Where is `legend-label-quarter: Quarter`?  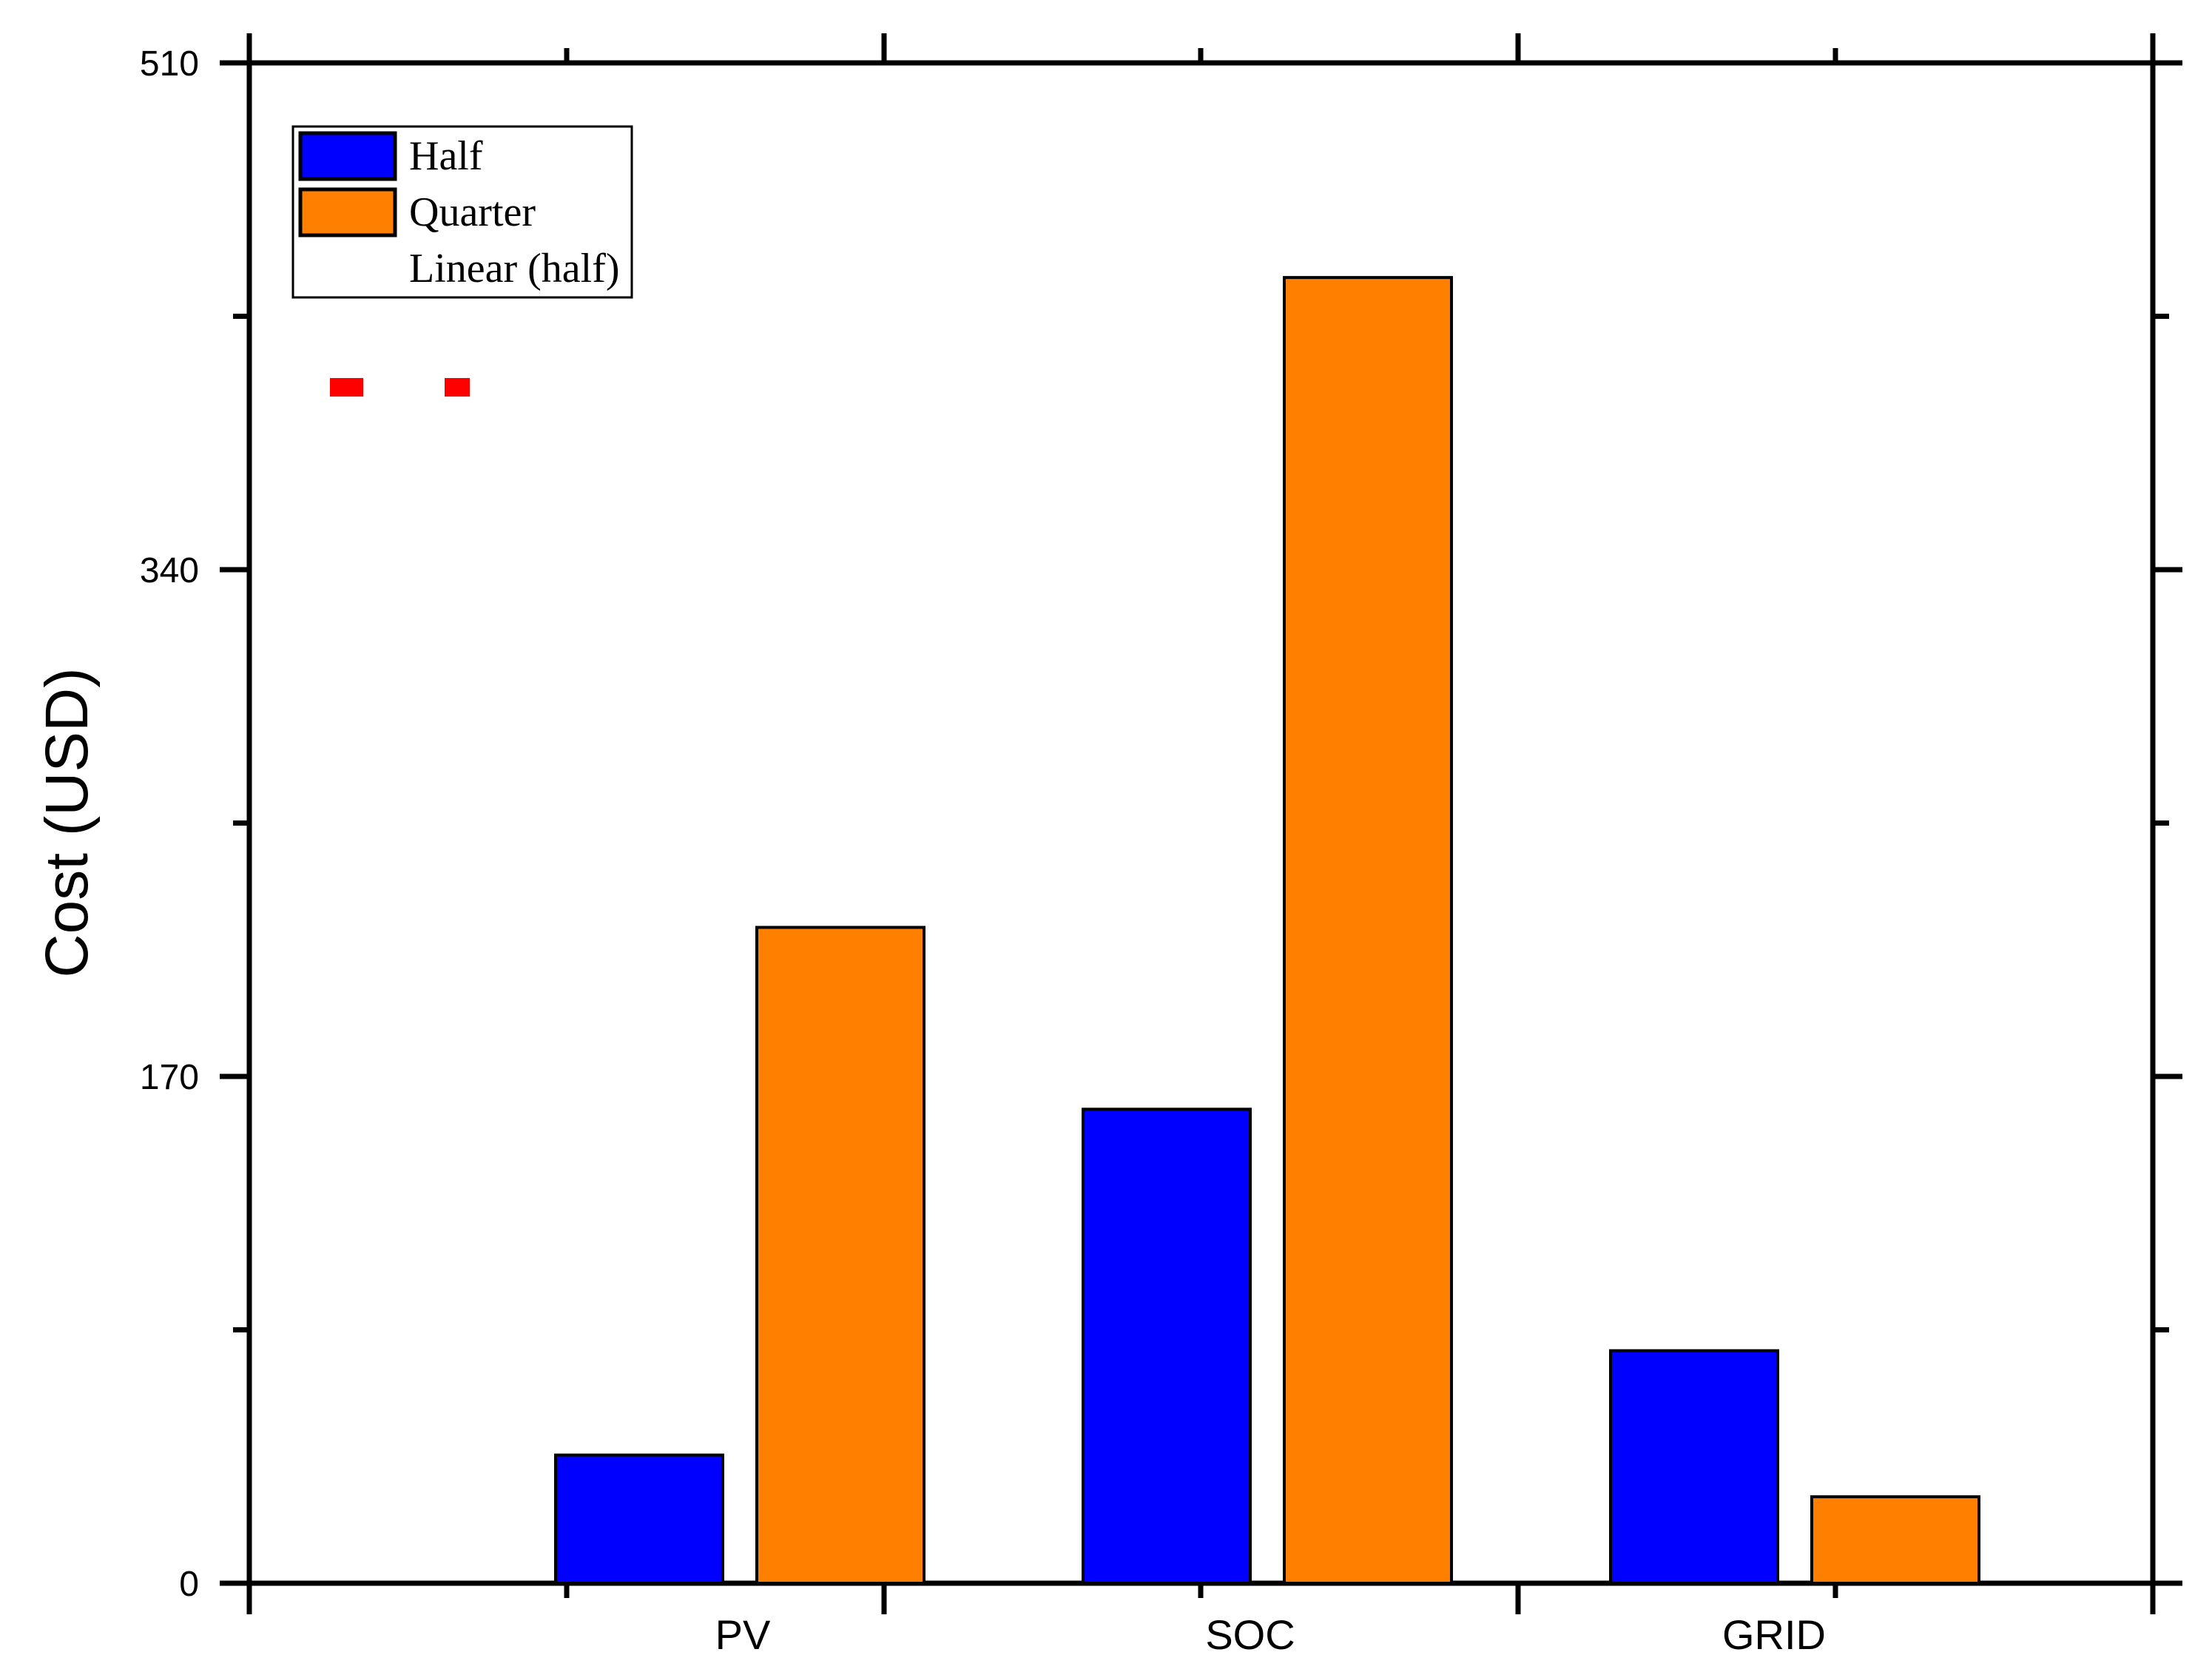 legend-label-quarter: Quarter is located at coordinates (472, 212).